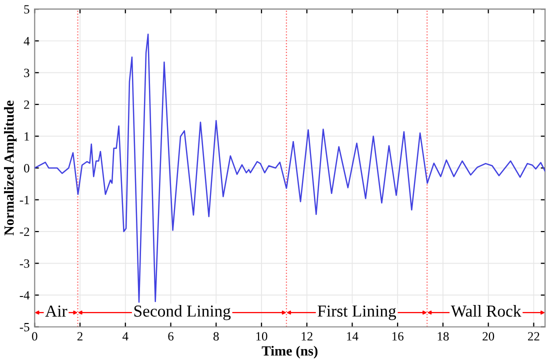 The width and height of the screenshot is (550, 364). Describe the element at coordinates (262, 336) in the screenshot. I see `x-tick-label: 10` at that location.